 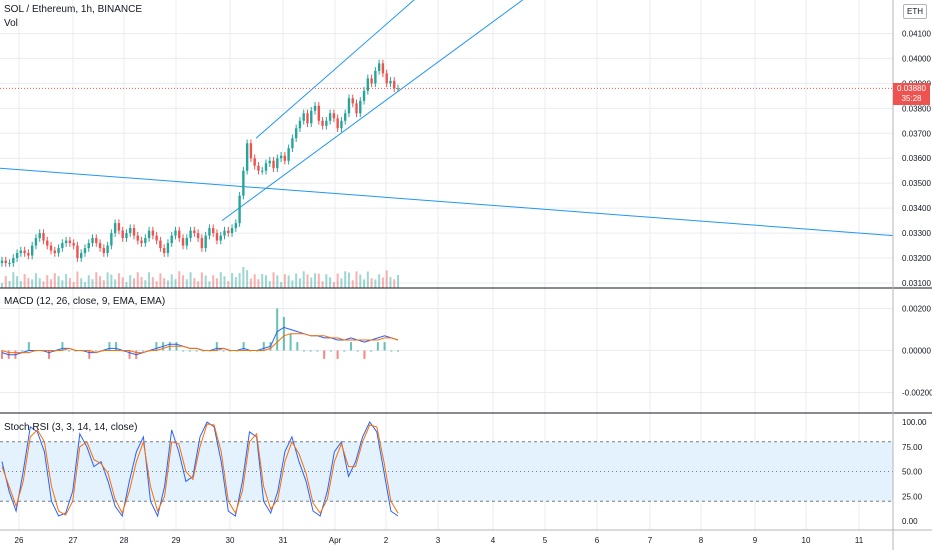 What do you see at coordinates (85, 301) in the screenshot?
I see `macd-title: MACD (12, 26, close, 9, EMA, EMA)` at bounding box center [85, 301].